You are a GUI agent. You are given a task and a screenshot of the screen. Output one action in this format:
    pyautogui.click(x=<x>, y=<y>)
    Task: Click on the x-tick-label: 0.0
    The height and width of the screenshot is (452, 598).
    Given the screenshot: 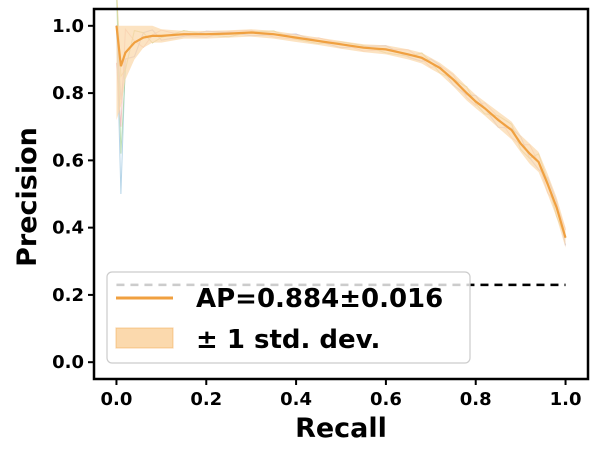 What is the action you would take?
    pyautogui.click(x=117, y=399)
    